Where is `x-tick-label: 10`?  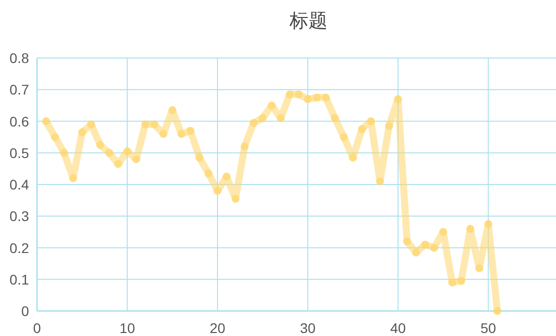
x-tick-label: 10 is located at coordinates (127, 328).